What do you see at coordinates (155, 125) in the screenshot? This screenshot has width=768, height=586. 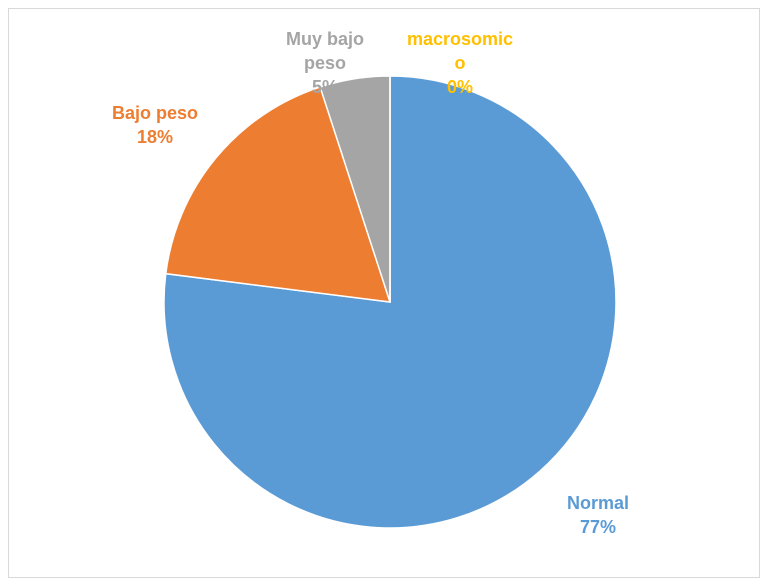 I see `slice-label: Bajo peso 18%` at bounding box center [155, 125].